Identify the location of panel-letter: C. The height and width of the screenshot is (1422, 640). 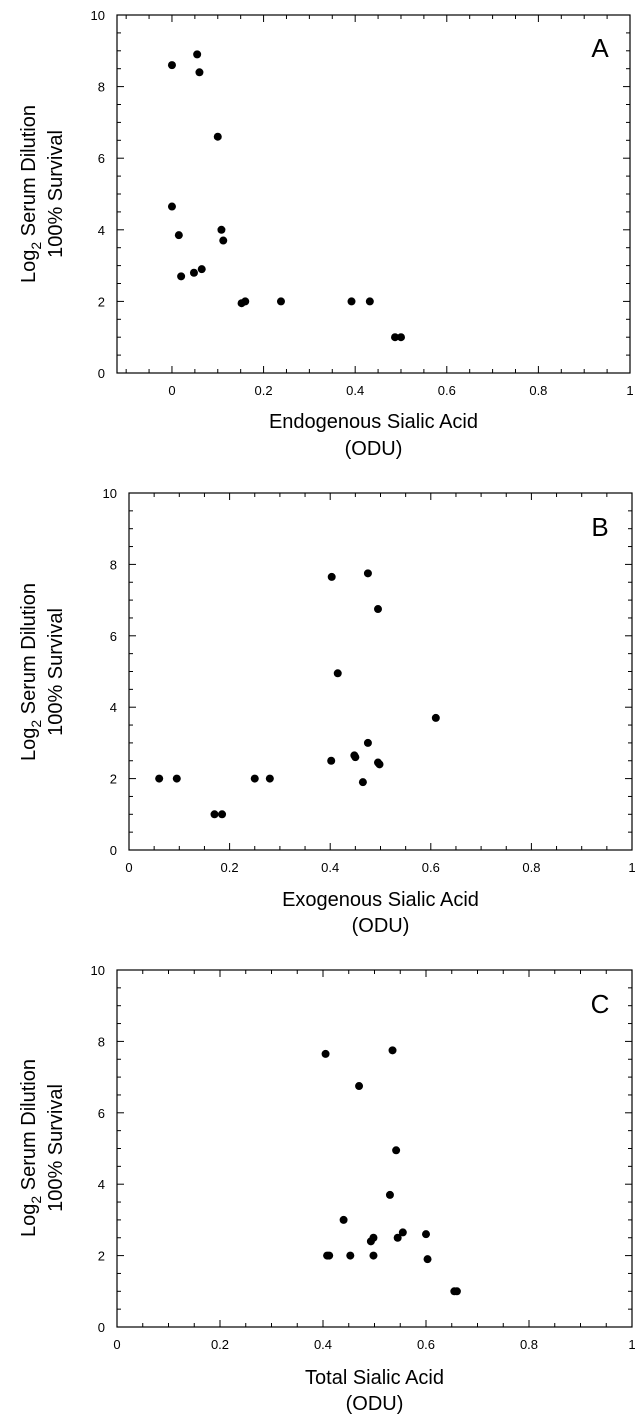
(600, 1004).